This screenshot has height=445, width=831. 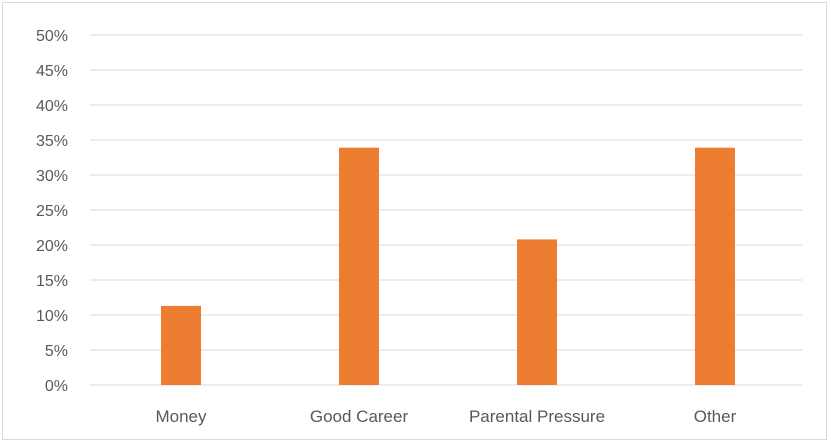 What do you see at coordinates (52, 176) in the screenshot?
I see `y-tick-label: 30%` at bounding box center [52, 176].